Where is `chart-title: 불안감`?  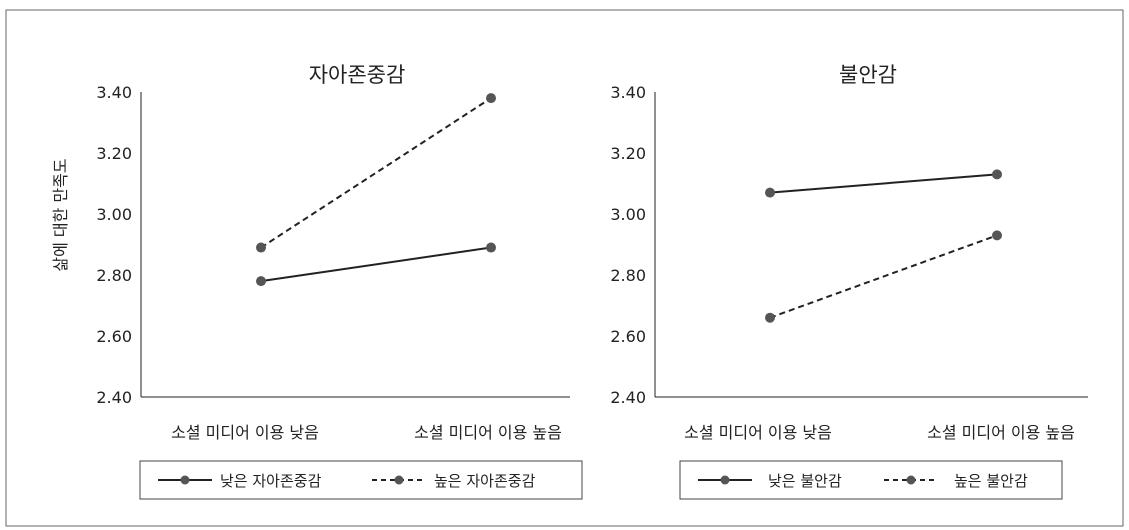 chart-title: 불안감 is located at coordinates (868, 75).